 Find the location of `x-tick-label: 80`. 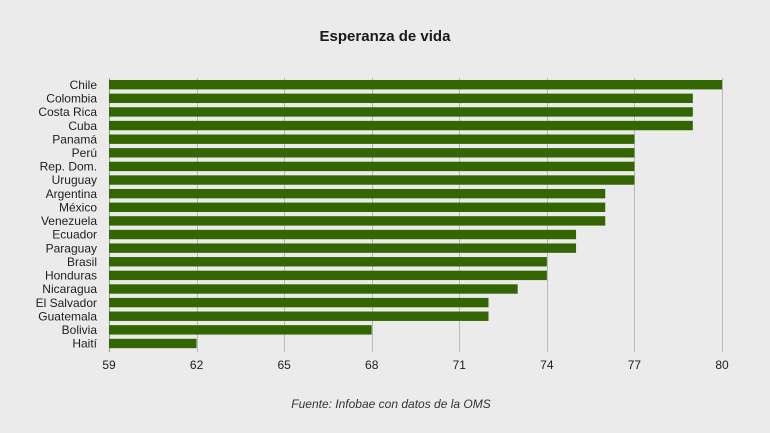

x-tick-label: 80 is located at coordinates (722, 365).